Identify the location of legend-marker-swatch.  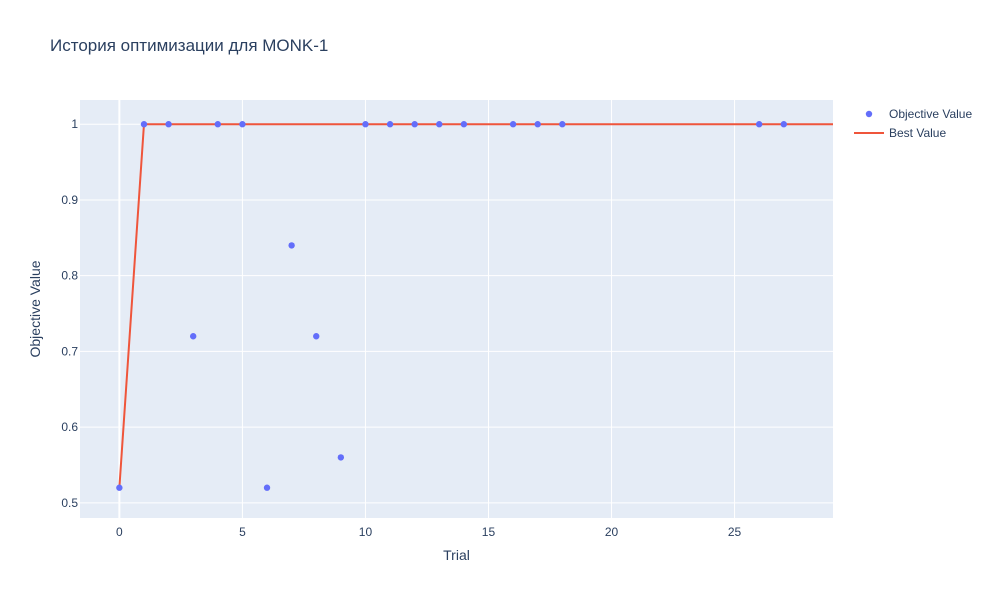
(869, 114).